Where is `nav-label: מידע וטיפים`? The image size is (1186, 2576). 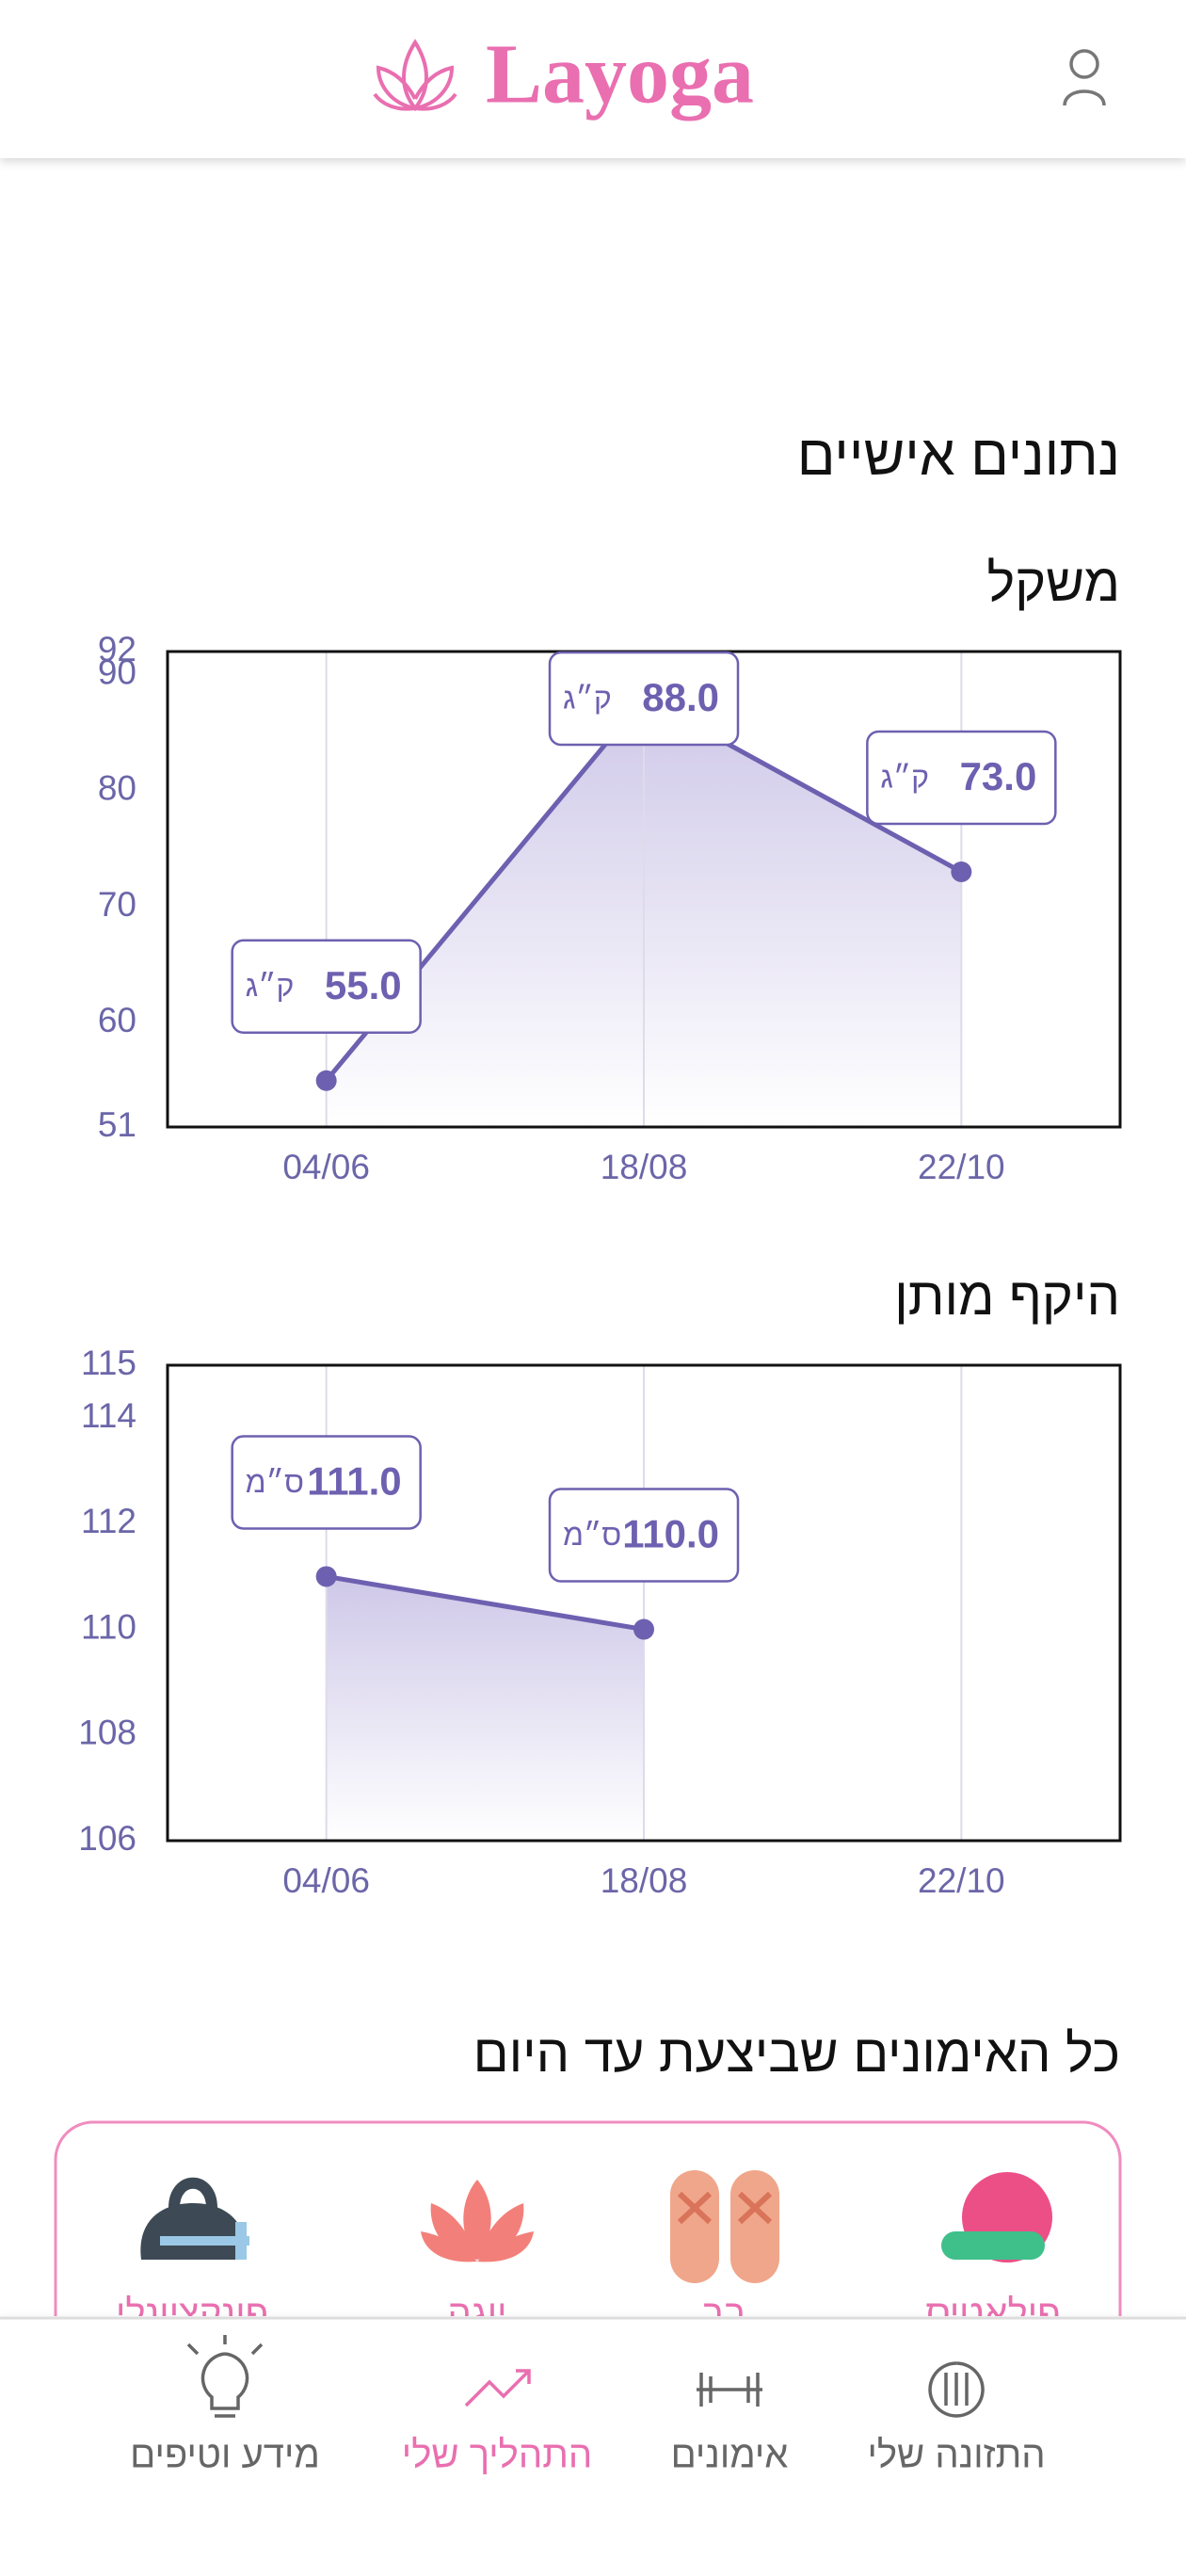
nav-label: מידע וטיפים is located at coordinates (225, 2455).